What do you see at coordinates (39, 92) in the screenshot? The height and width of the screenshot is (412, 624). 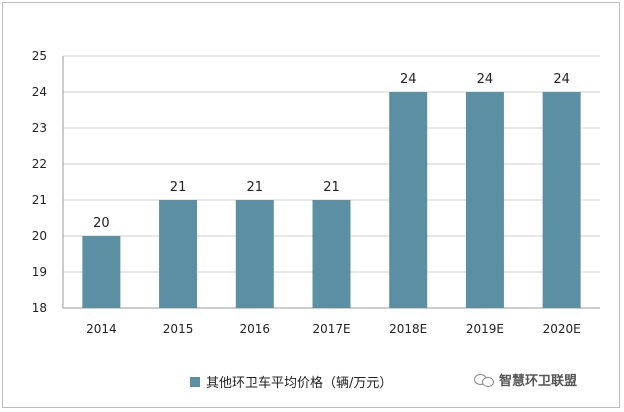 I see `y-tick-label: 24` at bounding box center [39, 92].